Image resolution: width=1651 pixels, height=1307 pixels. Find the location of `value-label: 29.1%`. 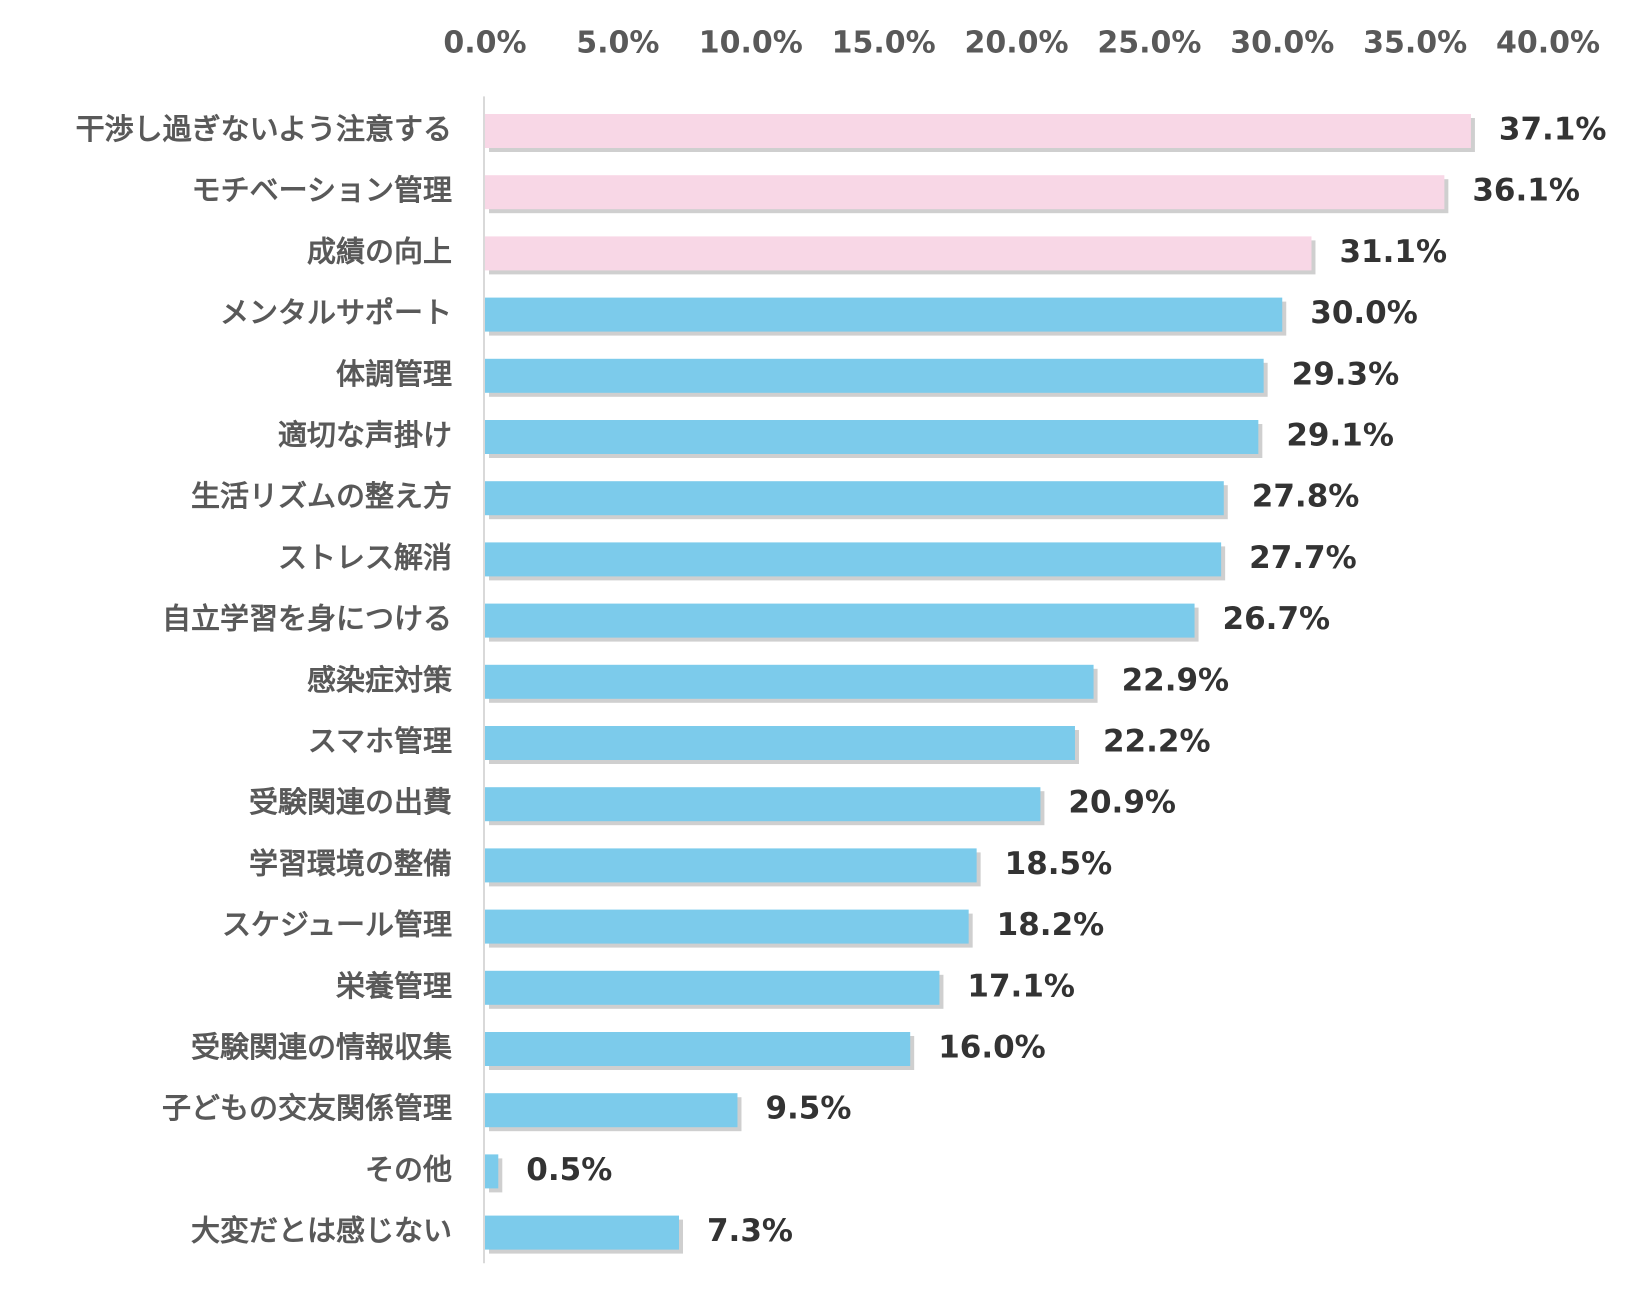

value-label: 29.1% is located at coordinates (1340, 436).